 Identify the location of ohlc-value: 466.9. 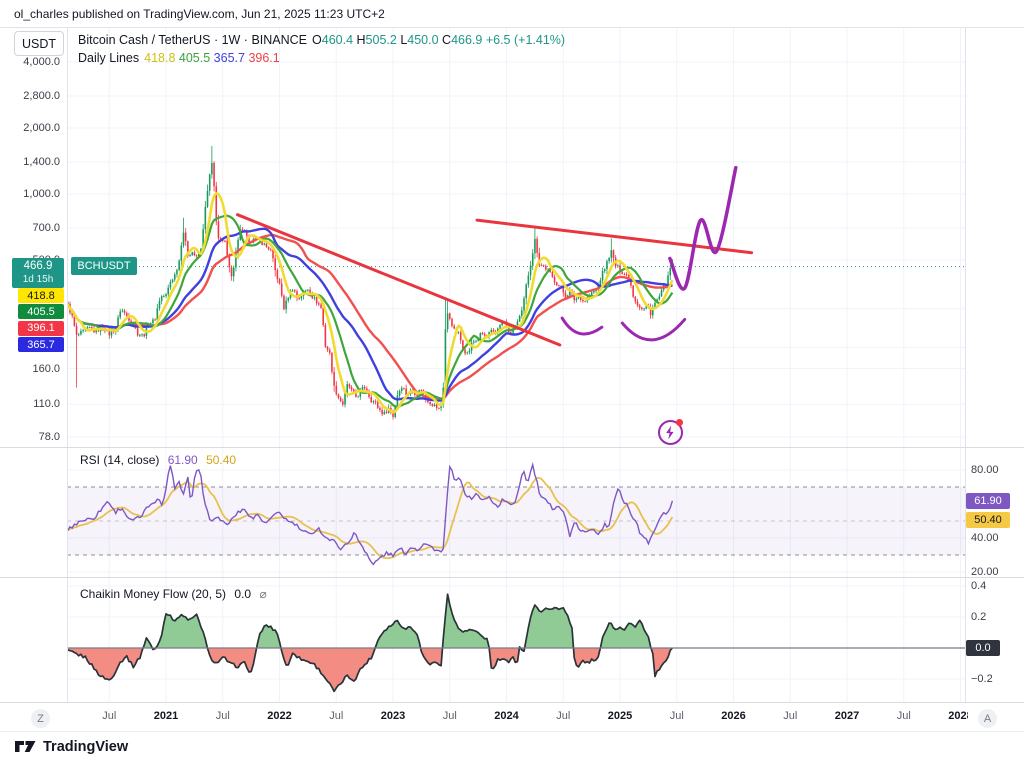
(468, 40).